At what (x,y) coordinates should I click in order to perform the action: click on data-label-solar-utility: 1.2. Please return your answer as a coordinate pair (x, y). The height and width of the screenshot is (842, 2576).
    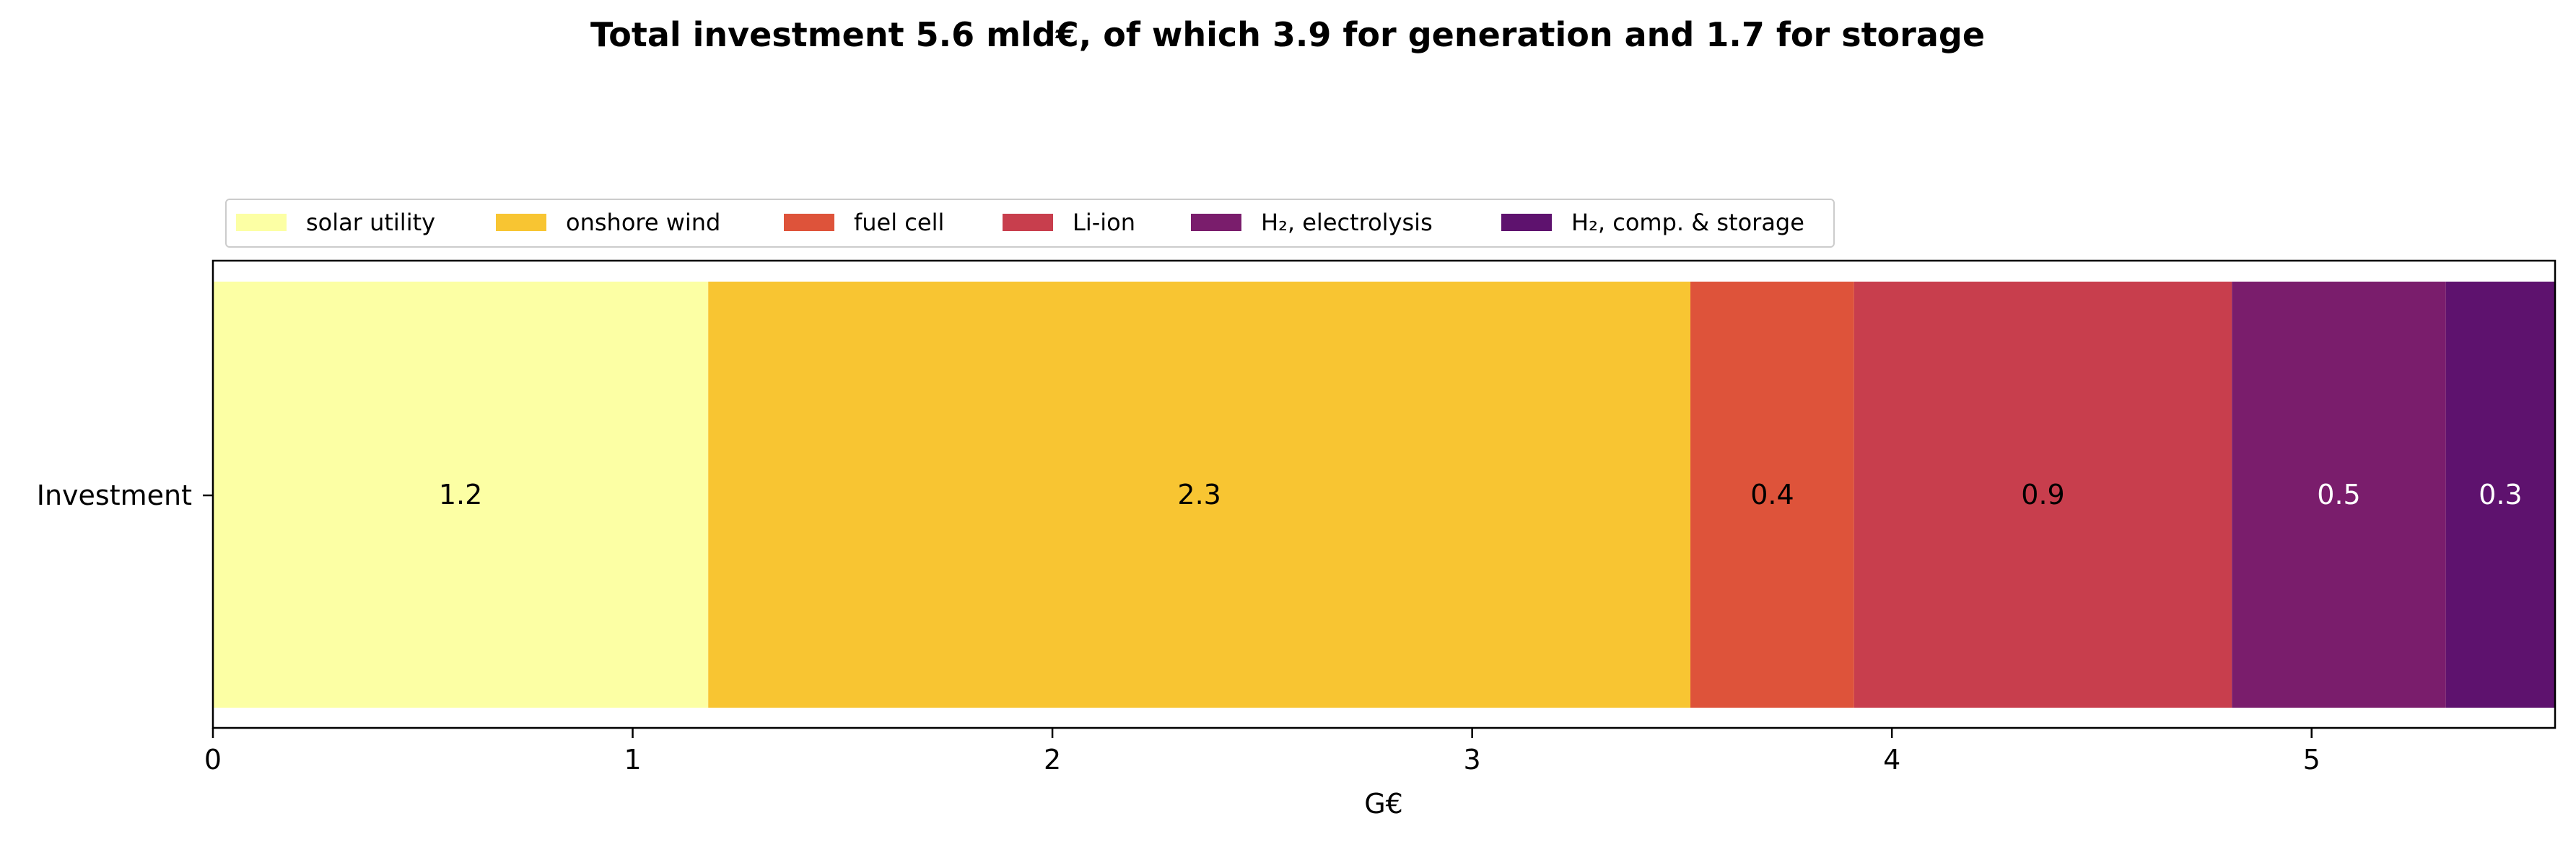
    Looking at the image, I should click on (460, 495).